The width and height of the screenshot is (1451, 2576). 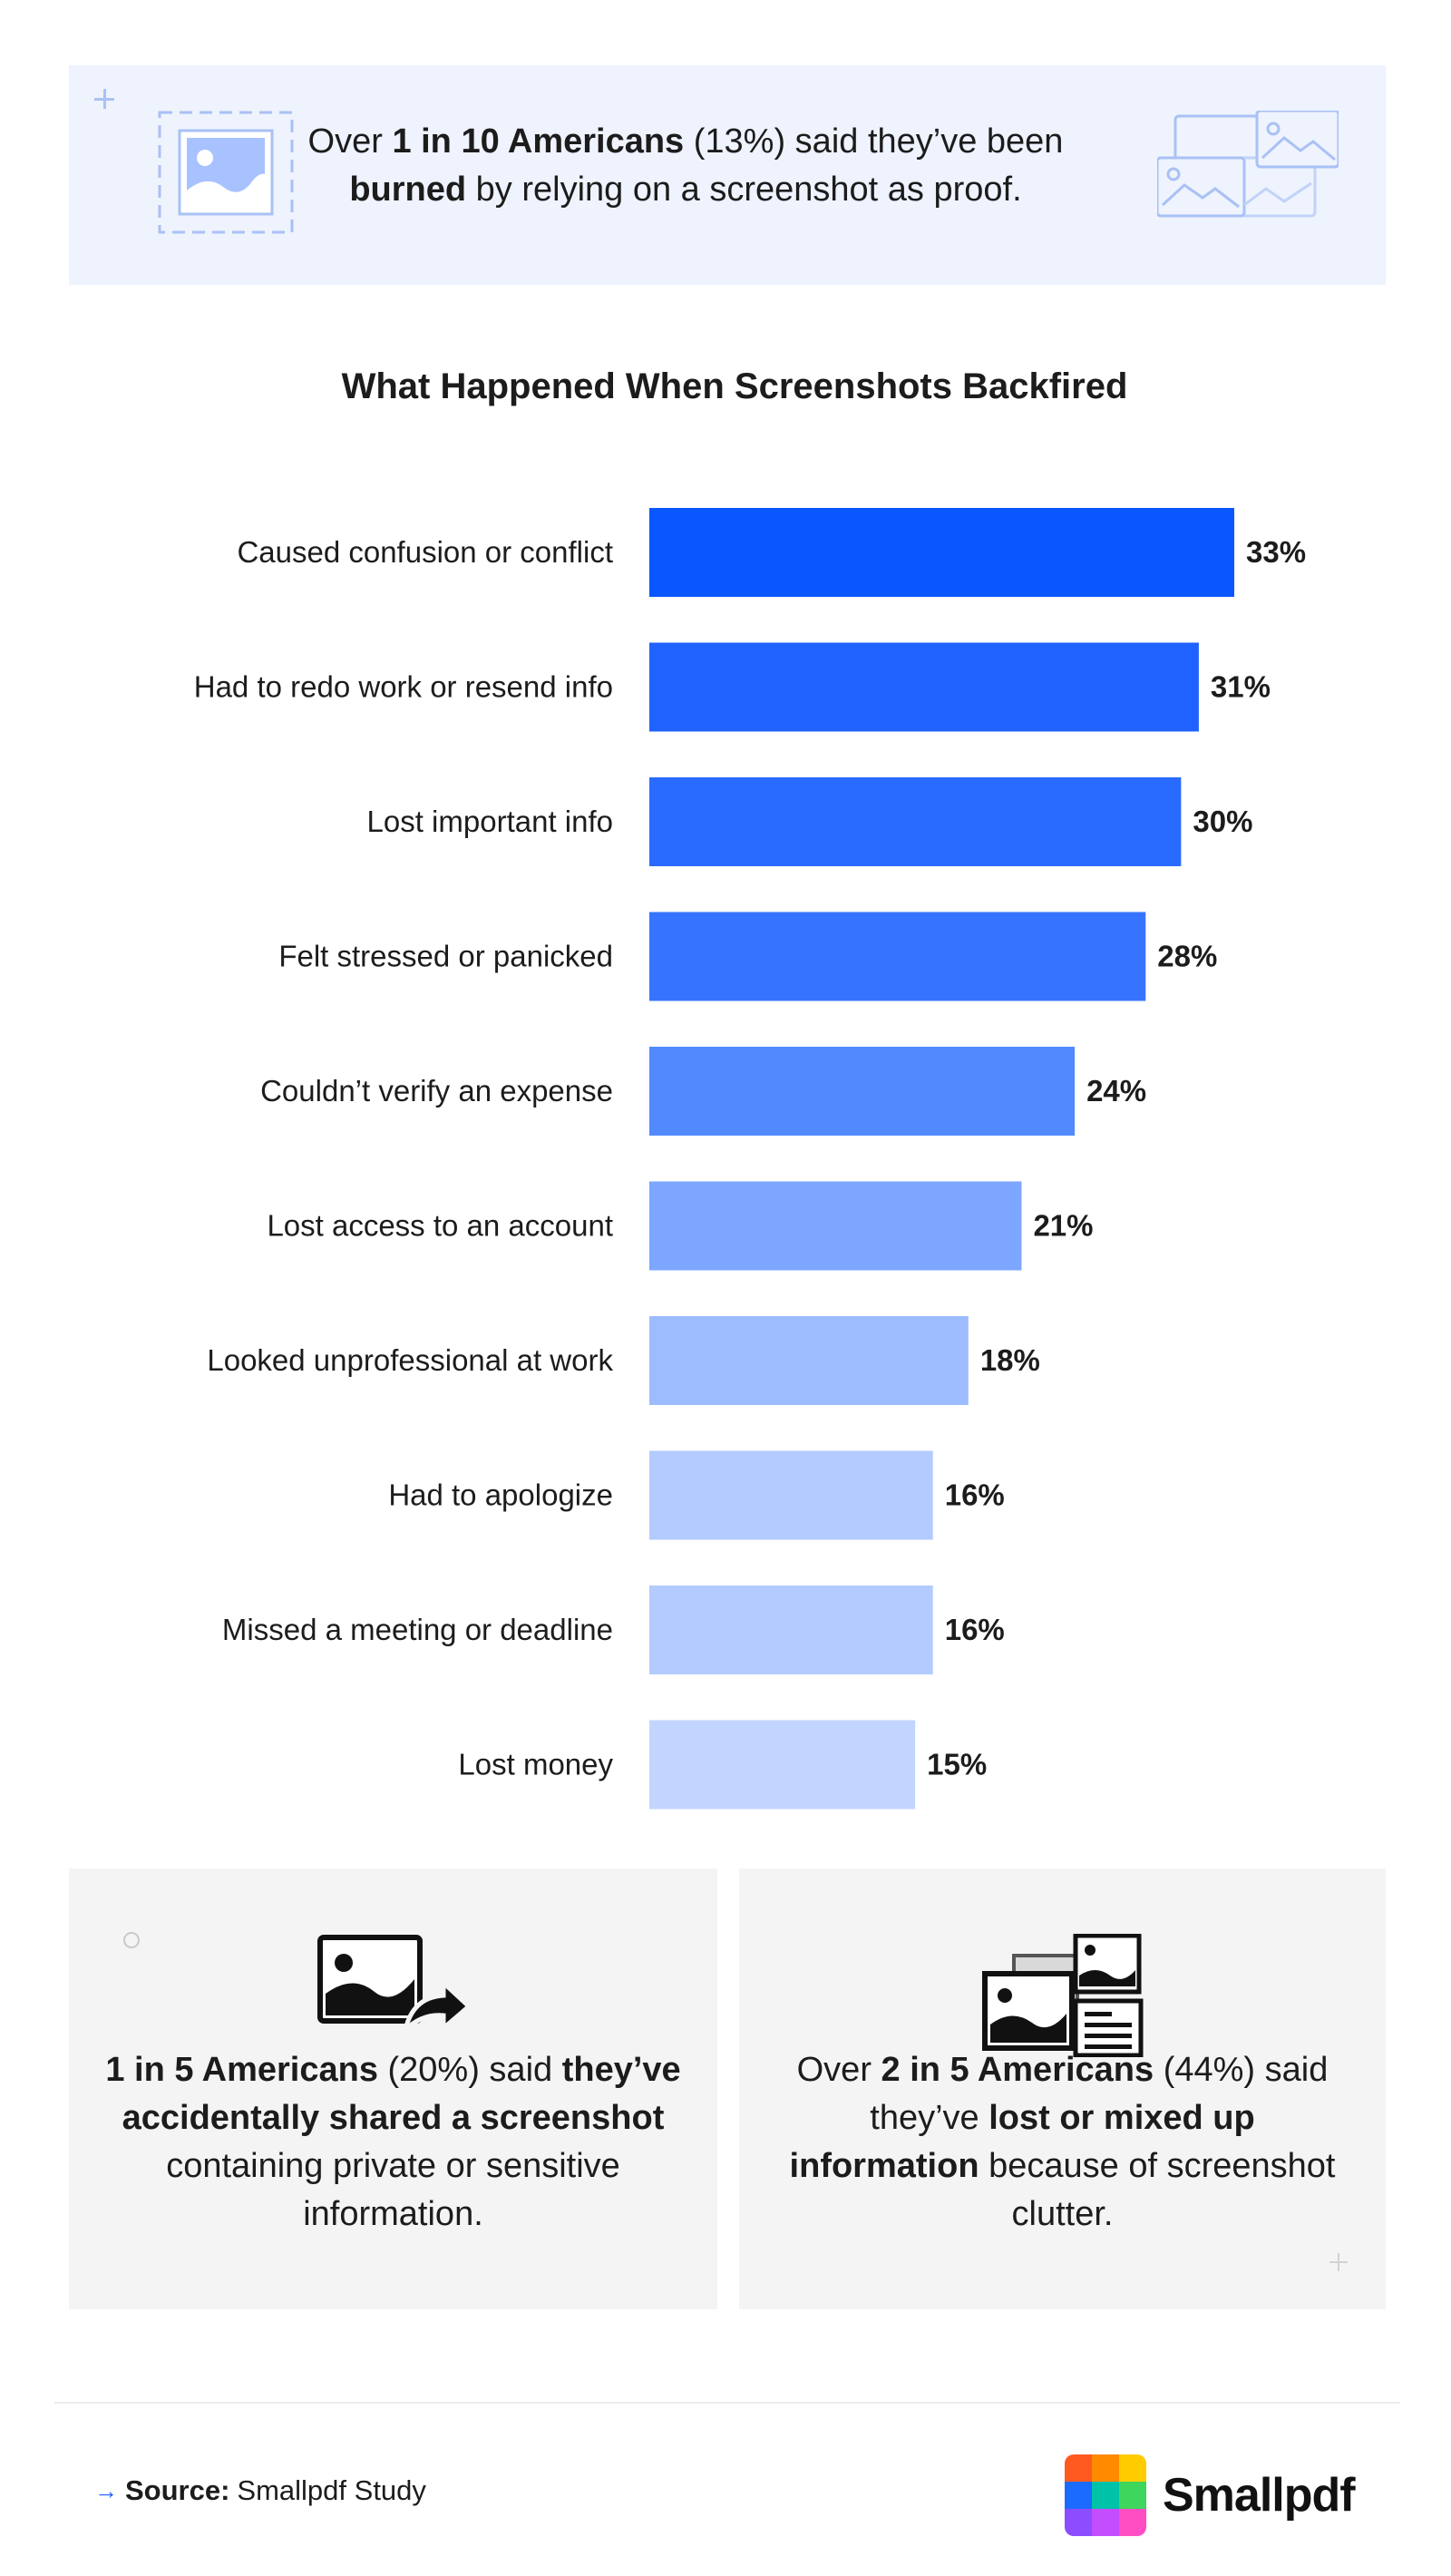 I want to click on category-label: Looked unprofessional at work, so click(x=410, y=1360).